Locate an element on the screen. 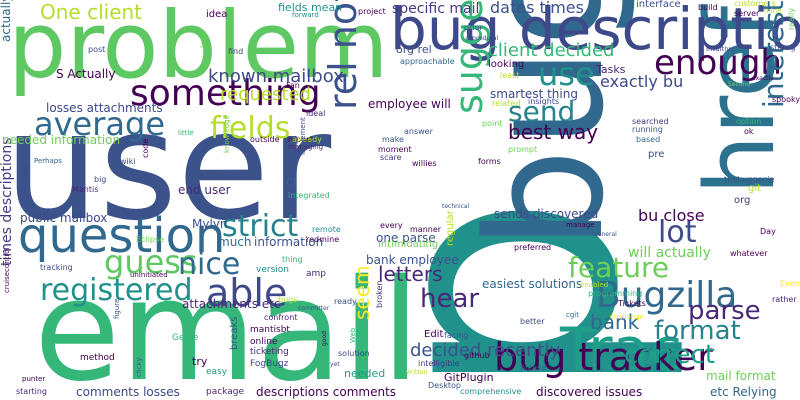 The width and height of the screenshot is (800, 400). word-broken: broken is located at coordinates (379, 294).